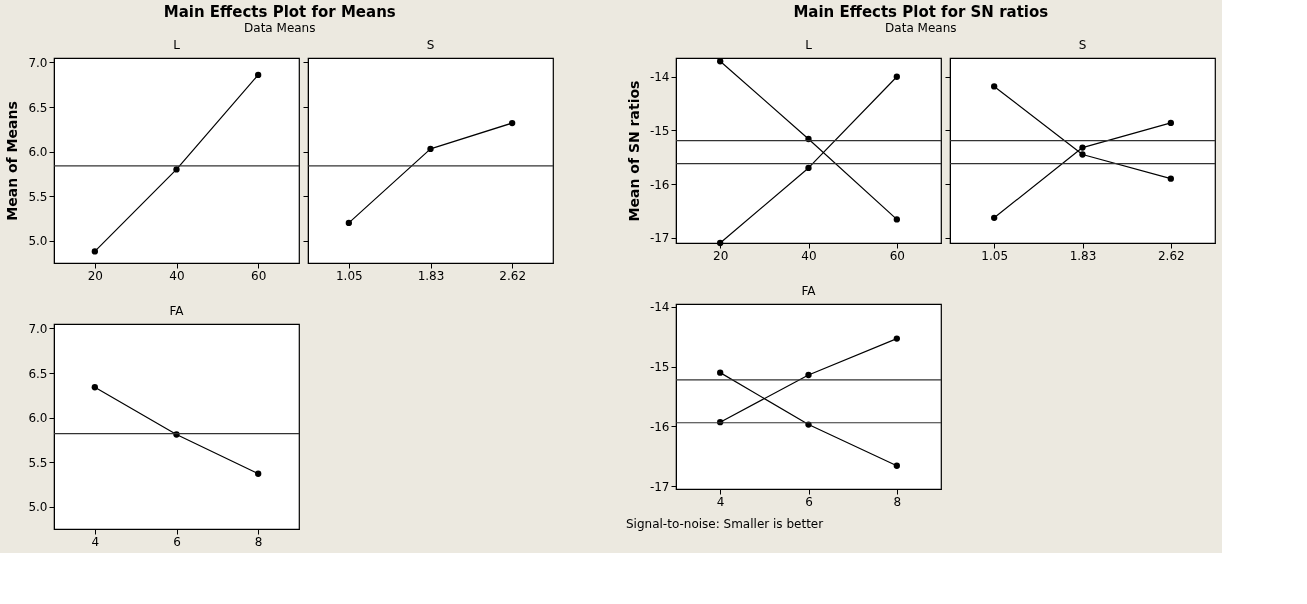 This screenshot has width=1307, height=604. What do you see at coordinates (725, 524) in the screenshot?
I see `text: Signal-to-noise: Smaller is better` at bounding box center [725, 524].